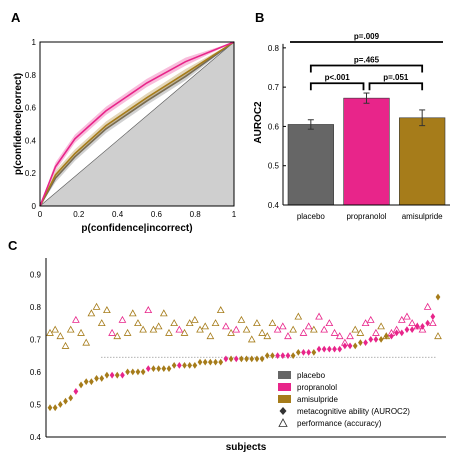  I want to click on bracket-label: p<.001, so click(338, 77).